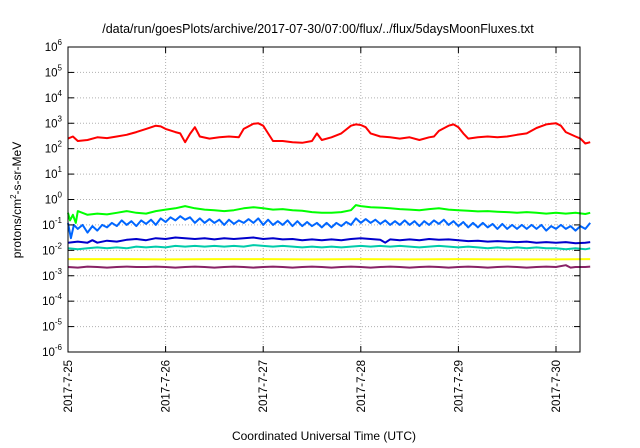 Image resolution: width=640 pixels, height=448 pixels. Describe the element at coordinates (13, 196) in the screenshot. I see `y-axis-label-sup: 2` at that location.